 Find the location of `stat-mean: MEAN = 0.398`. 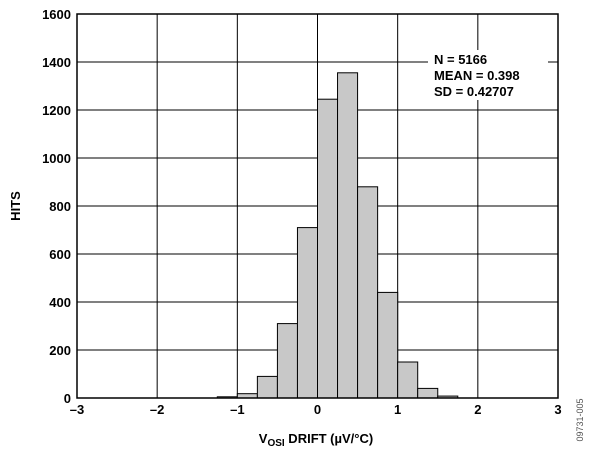

stat-mean: MEAN = 0.398 is located at coordinates (477, 75).